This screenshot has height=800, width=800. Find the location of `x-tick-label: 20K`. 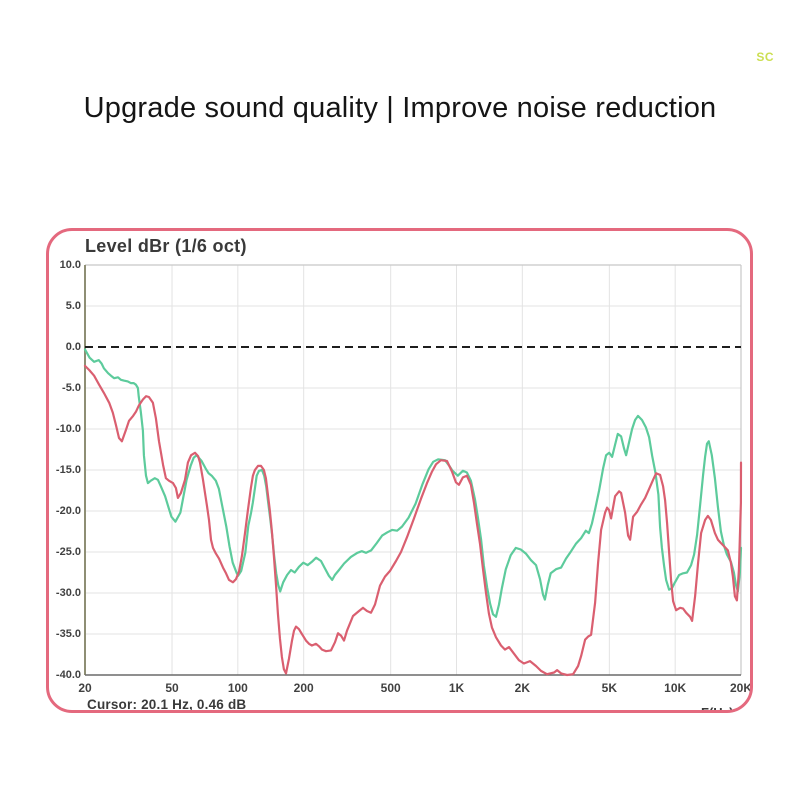

x-tick-label: 20K is located at coordinates (741, 688).